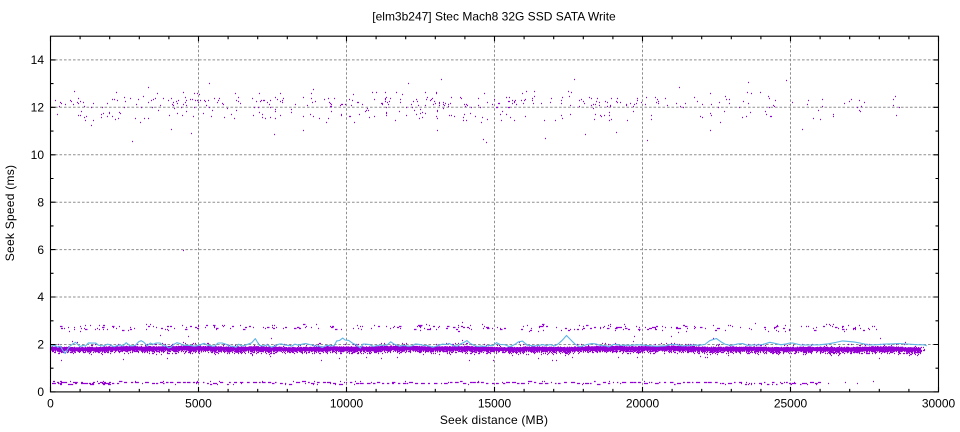 This screenshot has width=960, height=432. Describe the element at coordinates (40, 250) in the screenshot. I see `svg-text: 6` at that location.